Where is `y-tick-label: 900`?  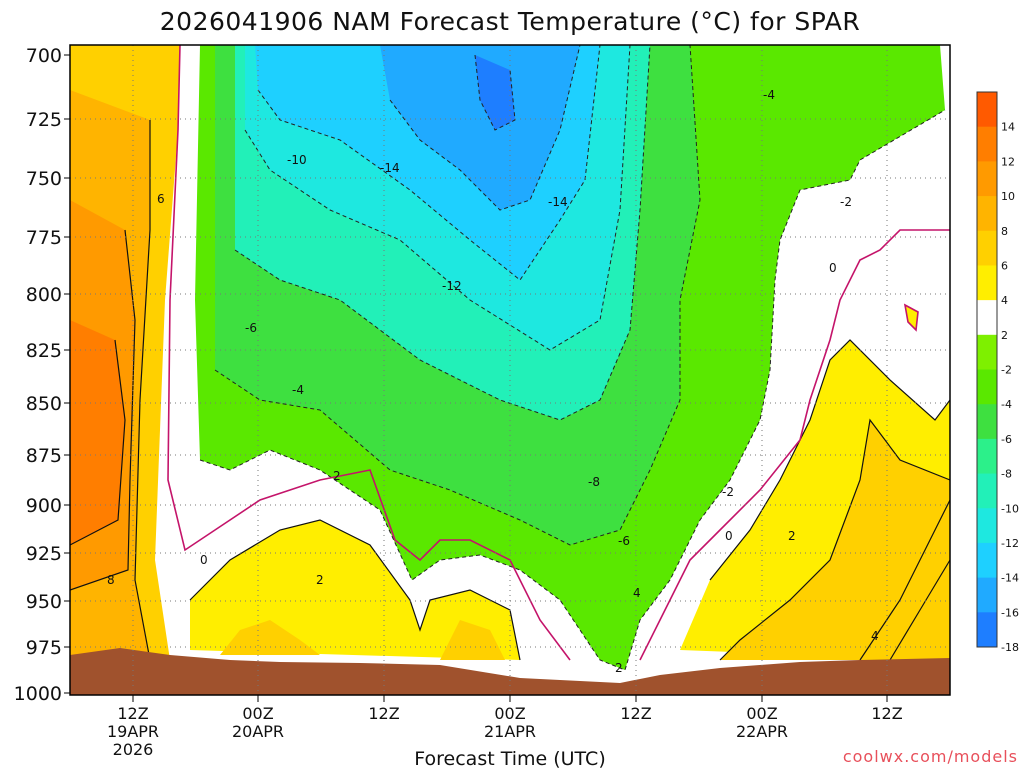
y-tick-label: 900 is located at coordinates (44, 506).